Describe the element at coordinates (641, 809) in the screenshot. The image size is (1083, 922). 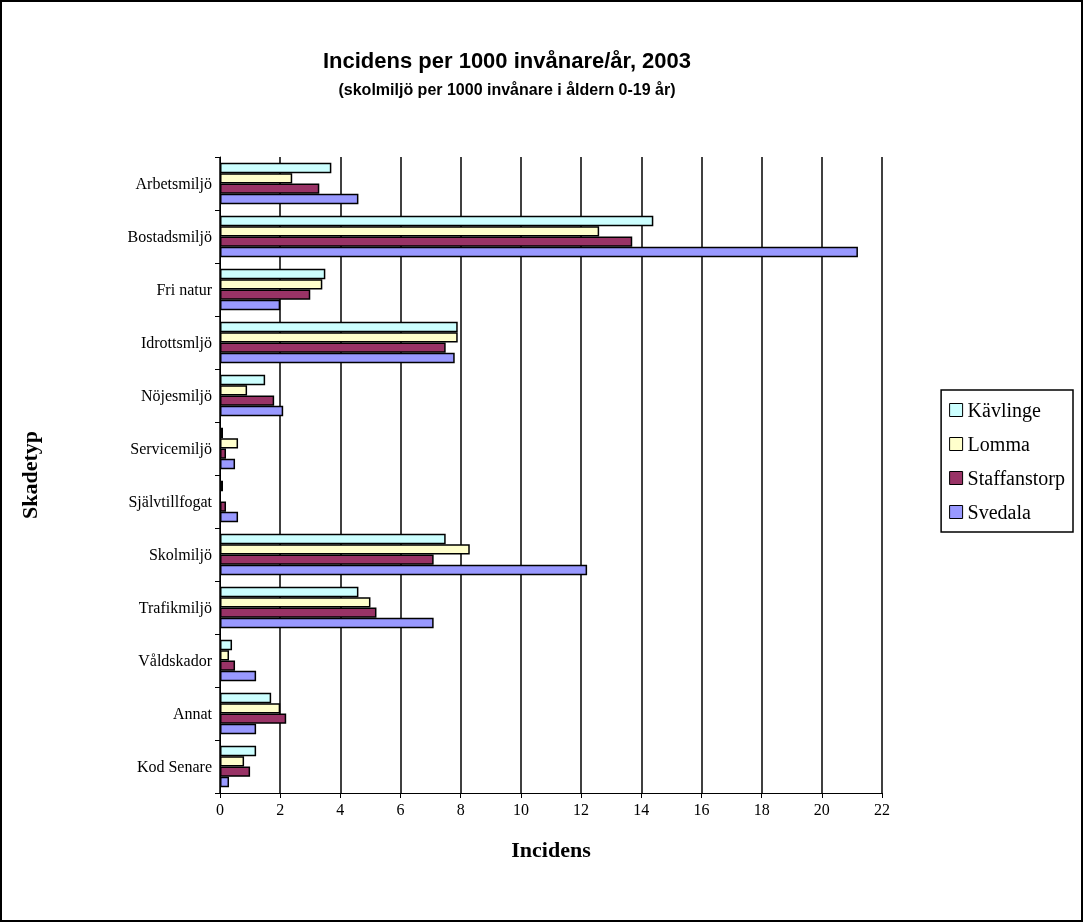
I see `x-tick-label: 14` at that location.